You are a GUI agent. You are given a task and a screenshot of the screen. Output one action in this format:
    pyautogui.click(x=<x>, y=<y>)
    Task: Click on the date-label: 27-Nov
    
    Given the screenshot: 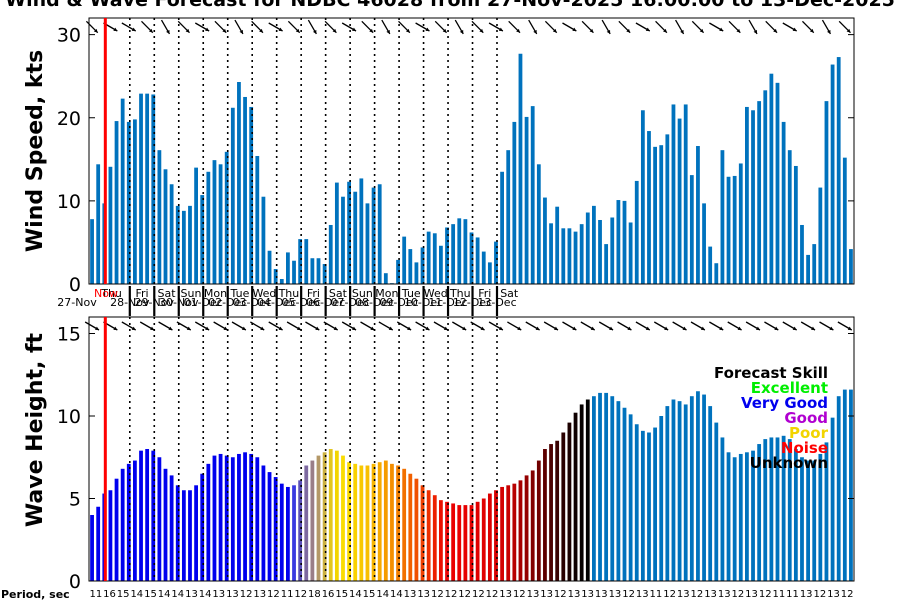 What is the action you would take?
    pyautogui.click(x=77, y=302)
    